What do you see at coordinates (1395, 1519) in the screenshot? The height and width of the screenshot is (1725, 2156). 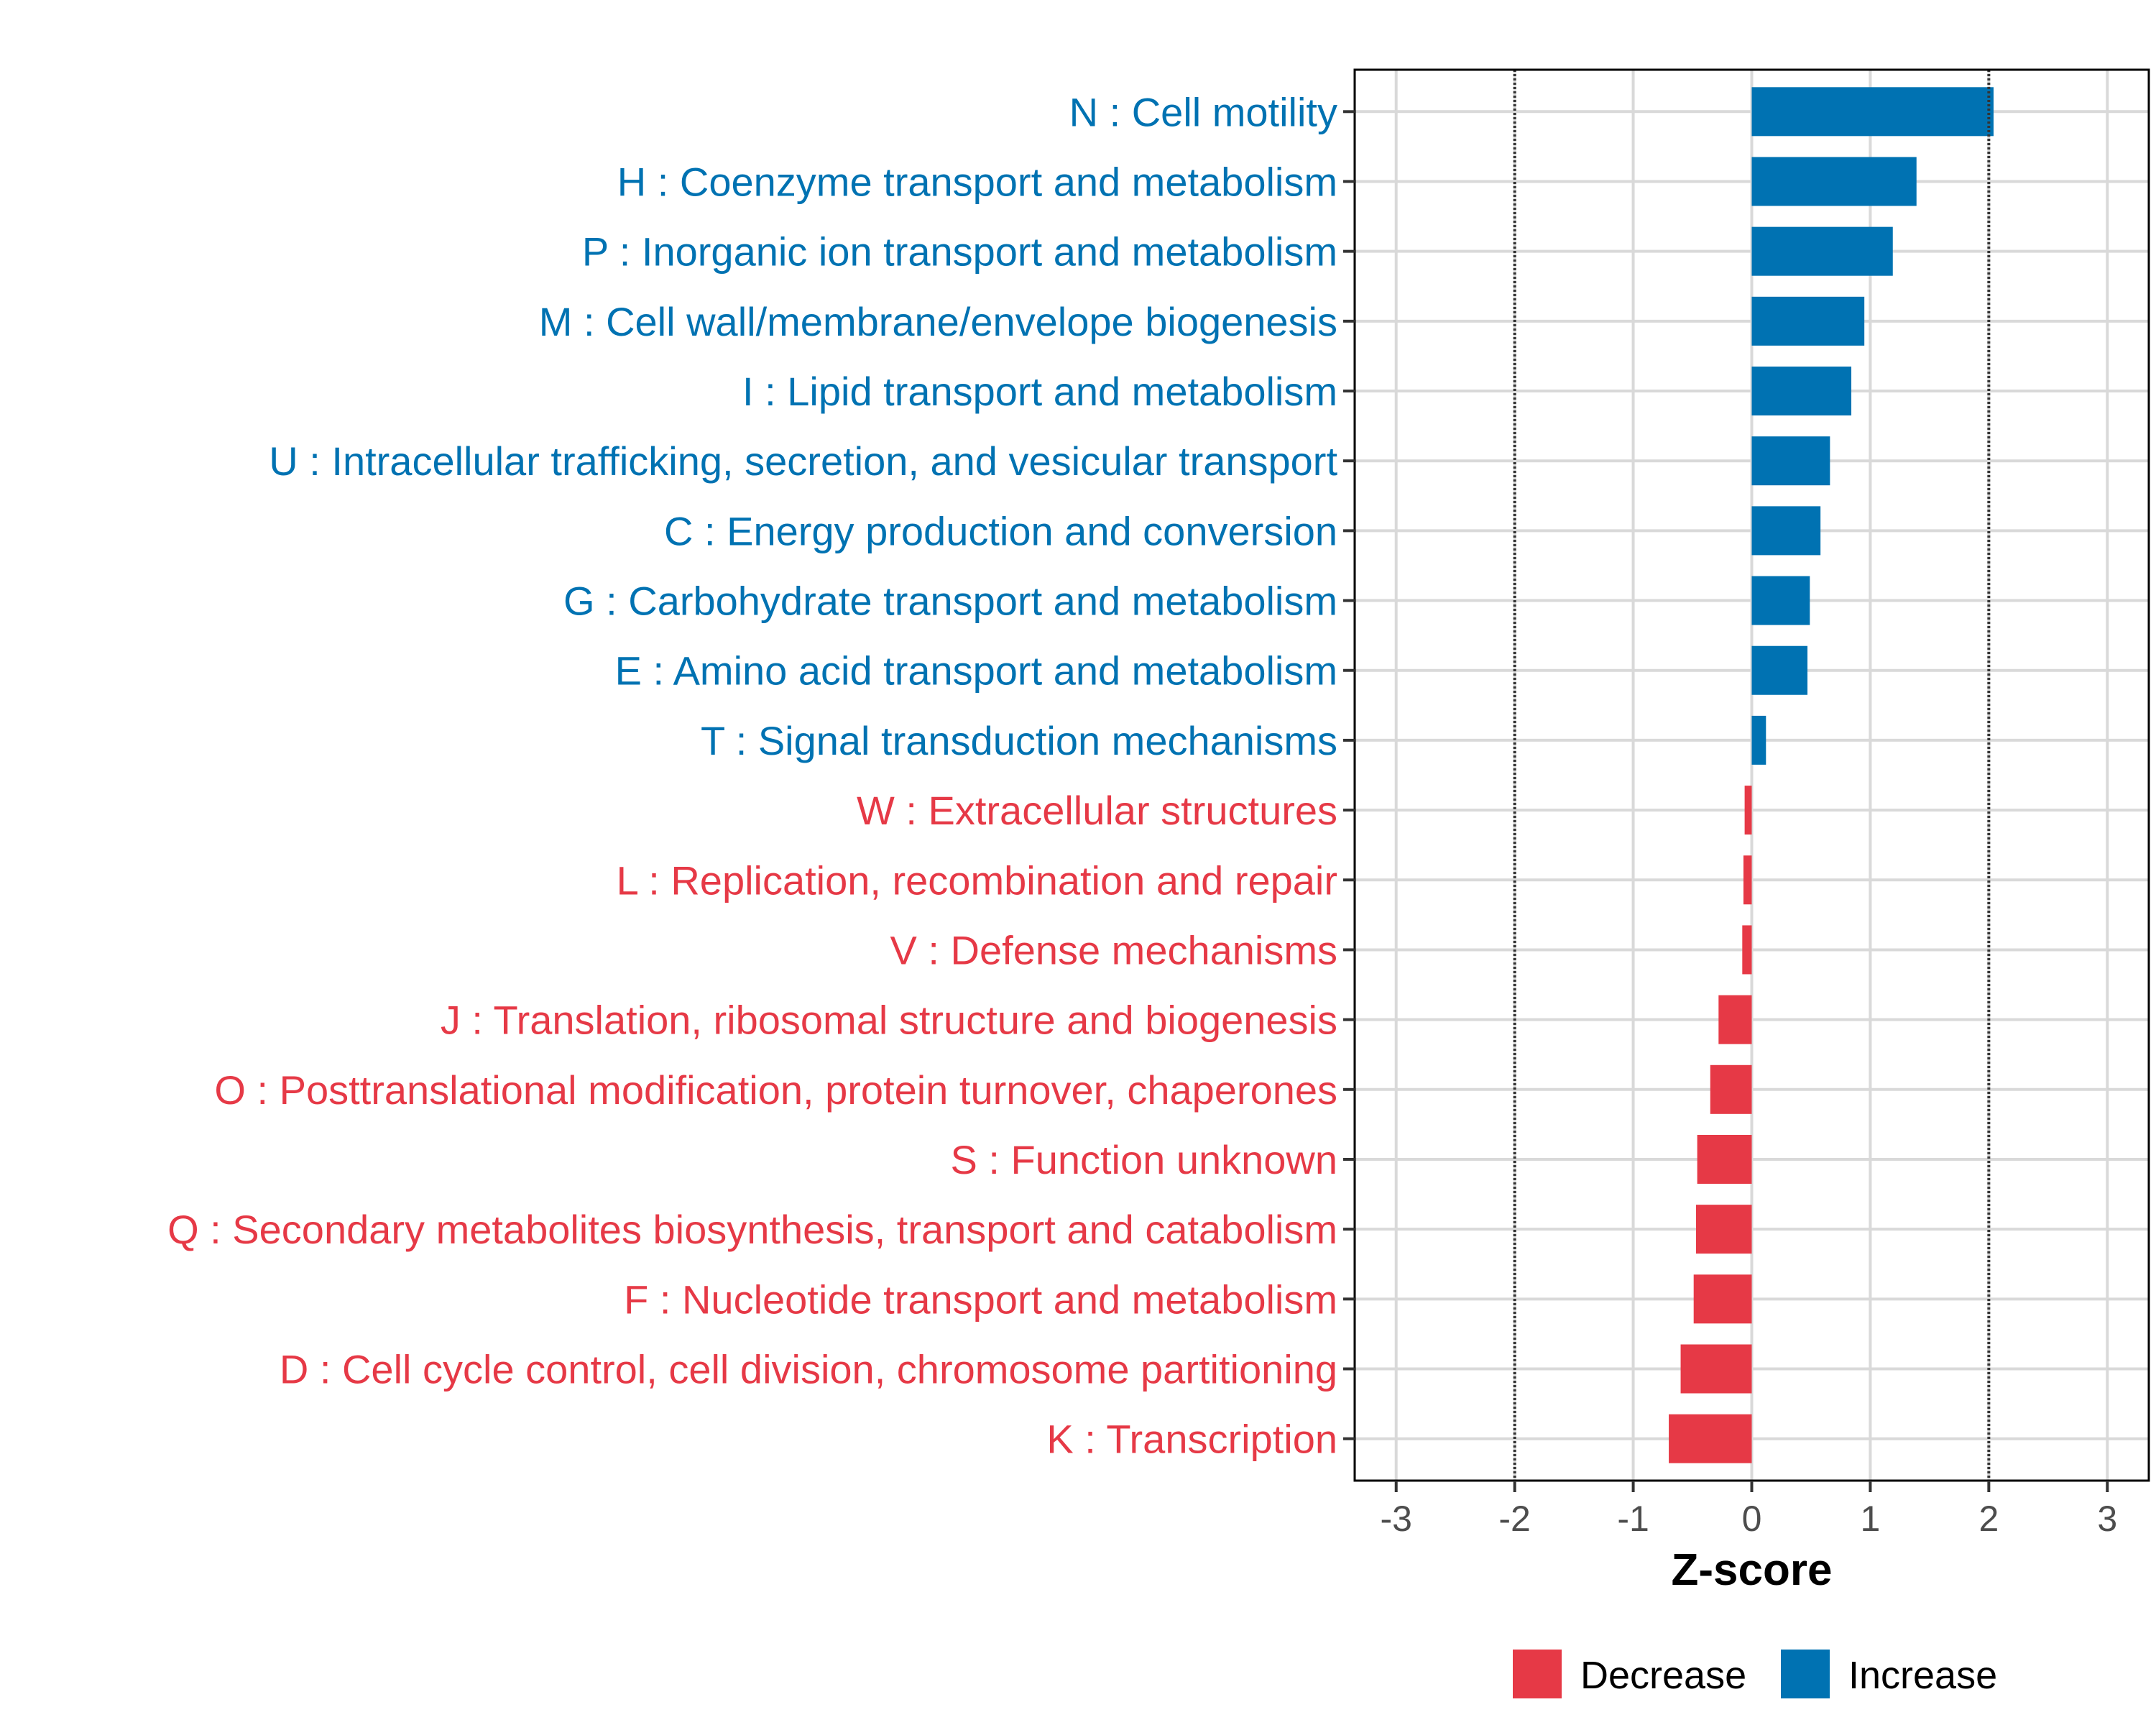 I see `x-tick-label: -3` at bounding box center [1395, 1519].